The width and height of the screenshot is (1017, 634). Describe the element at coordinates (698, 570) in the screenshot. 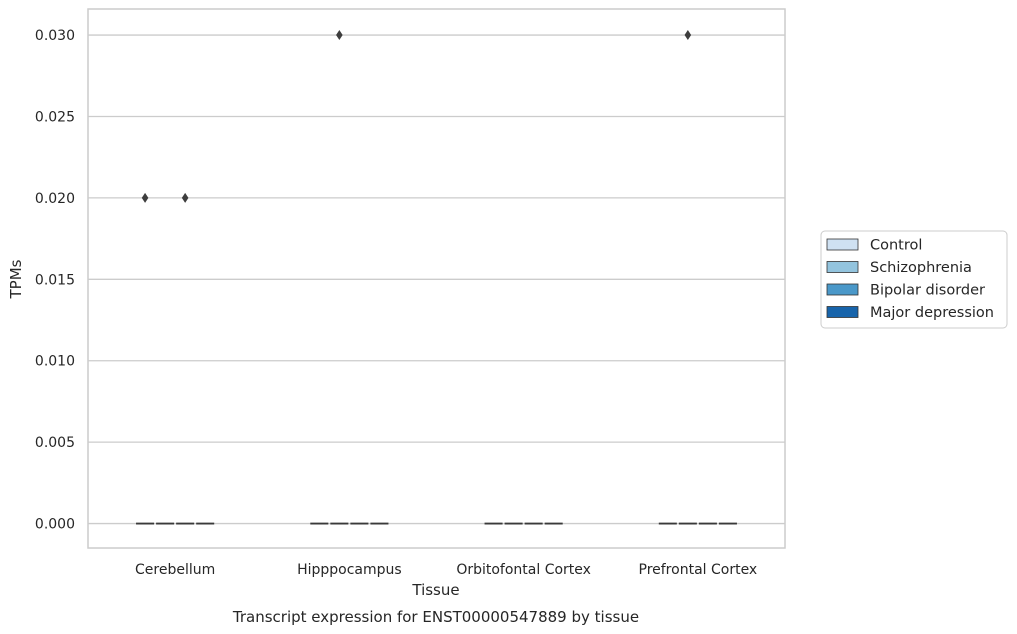

I see `x-tick-label: Prefrontal Cortex` at that location.